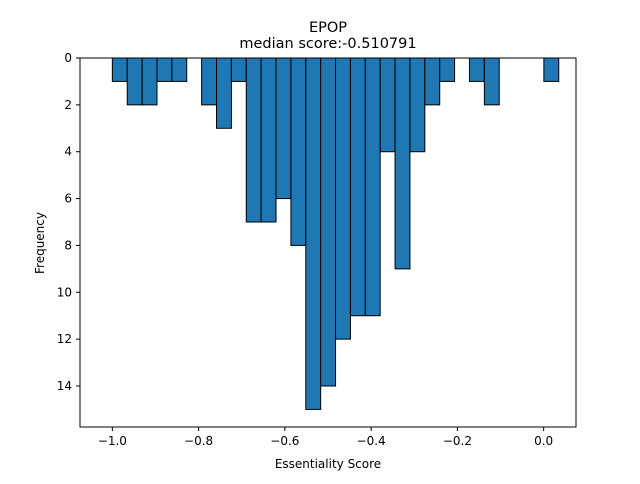  Describe the element at coordinates (198, 441) in the screenshot. I see `x-tick-label: −0.8` at that location.